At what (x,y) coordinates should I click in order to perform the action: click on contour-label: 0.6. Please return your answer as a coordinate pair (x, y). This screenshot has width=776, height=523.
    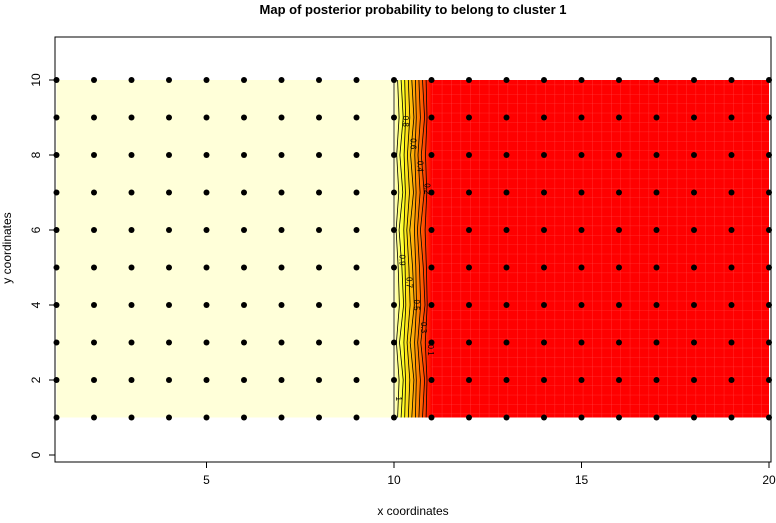
    Looking at the image, I should click on (412, 144).